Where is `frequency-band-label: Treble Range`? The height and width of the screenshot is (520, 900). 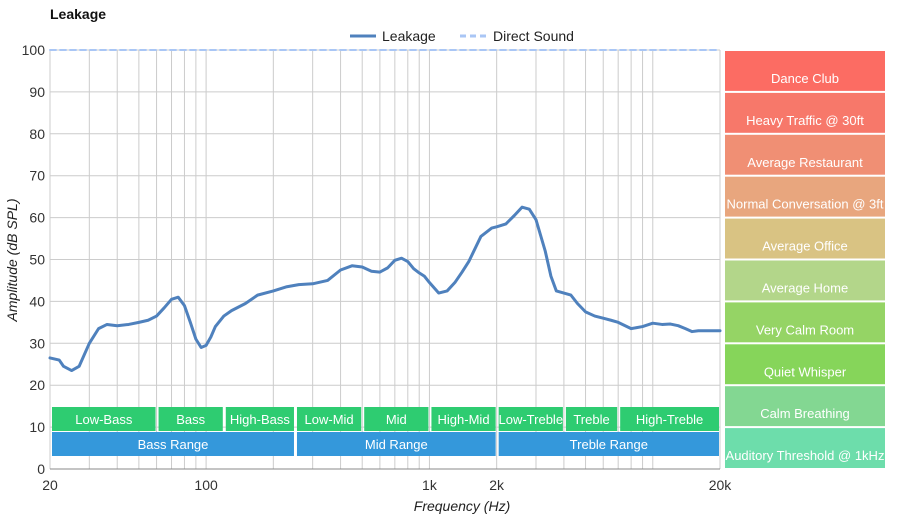 frequency-band-label: Treble Range is located at coordinates (609, 444).